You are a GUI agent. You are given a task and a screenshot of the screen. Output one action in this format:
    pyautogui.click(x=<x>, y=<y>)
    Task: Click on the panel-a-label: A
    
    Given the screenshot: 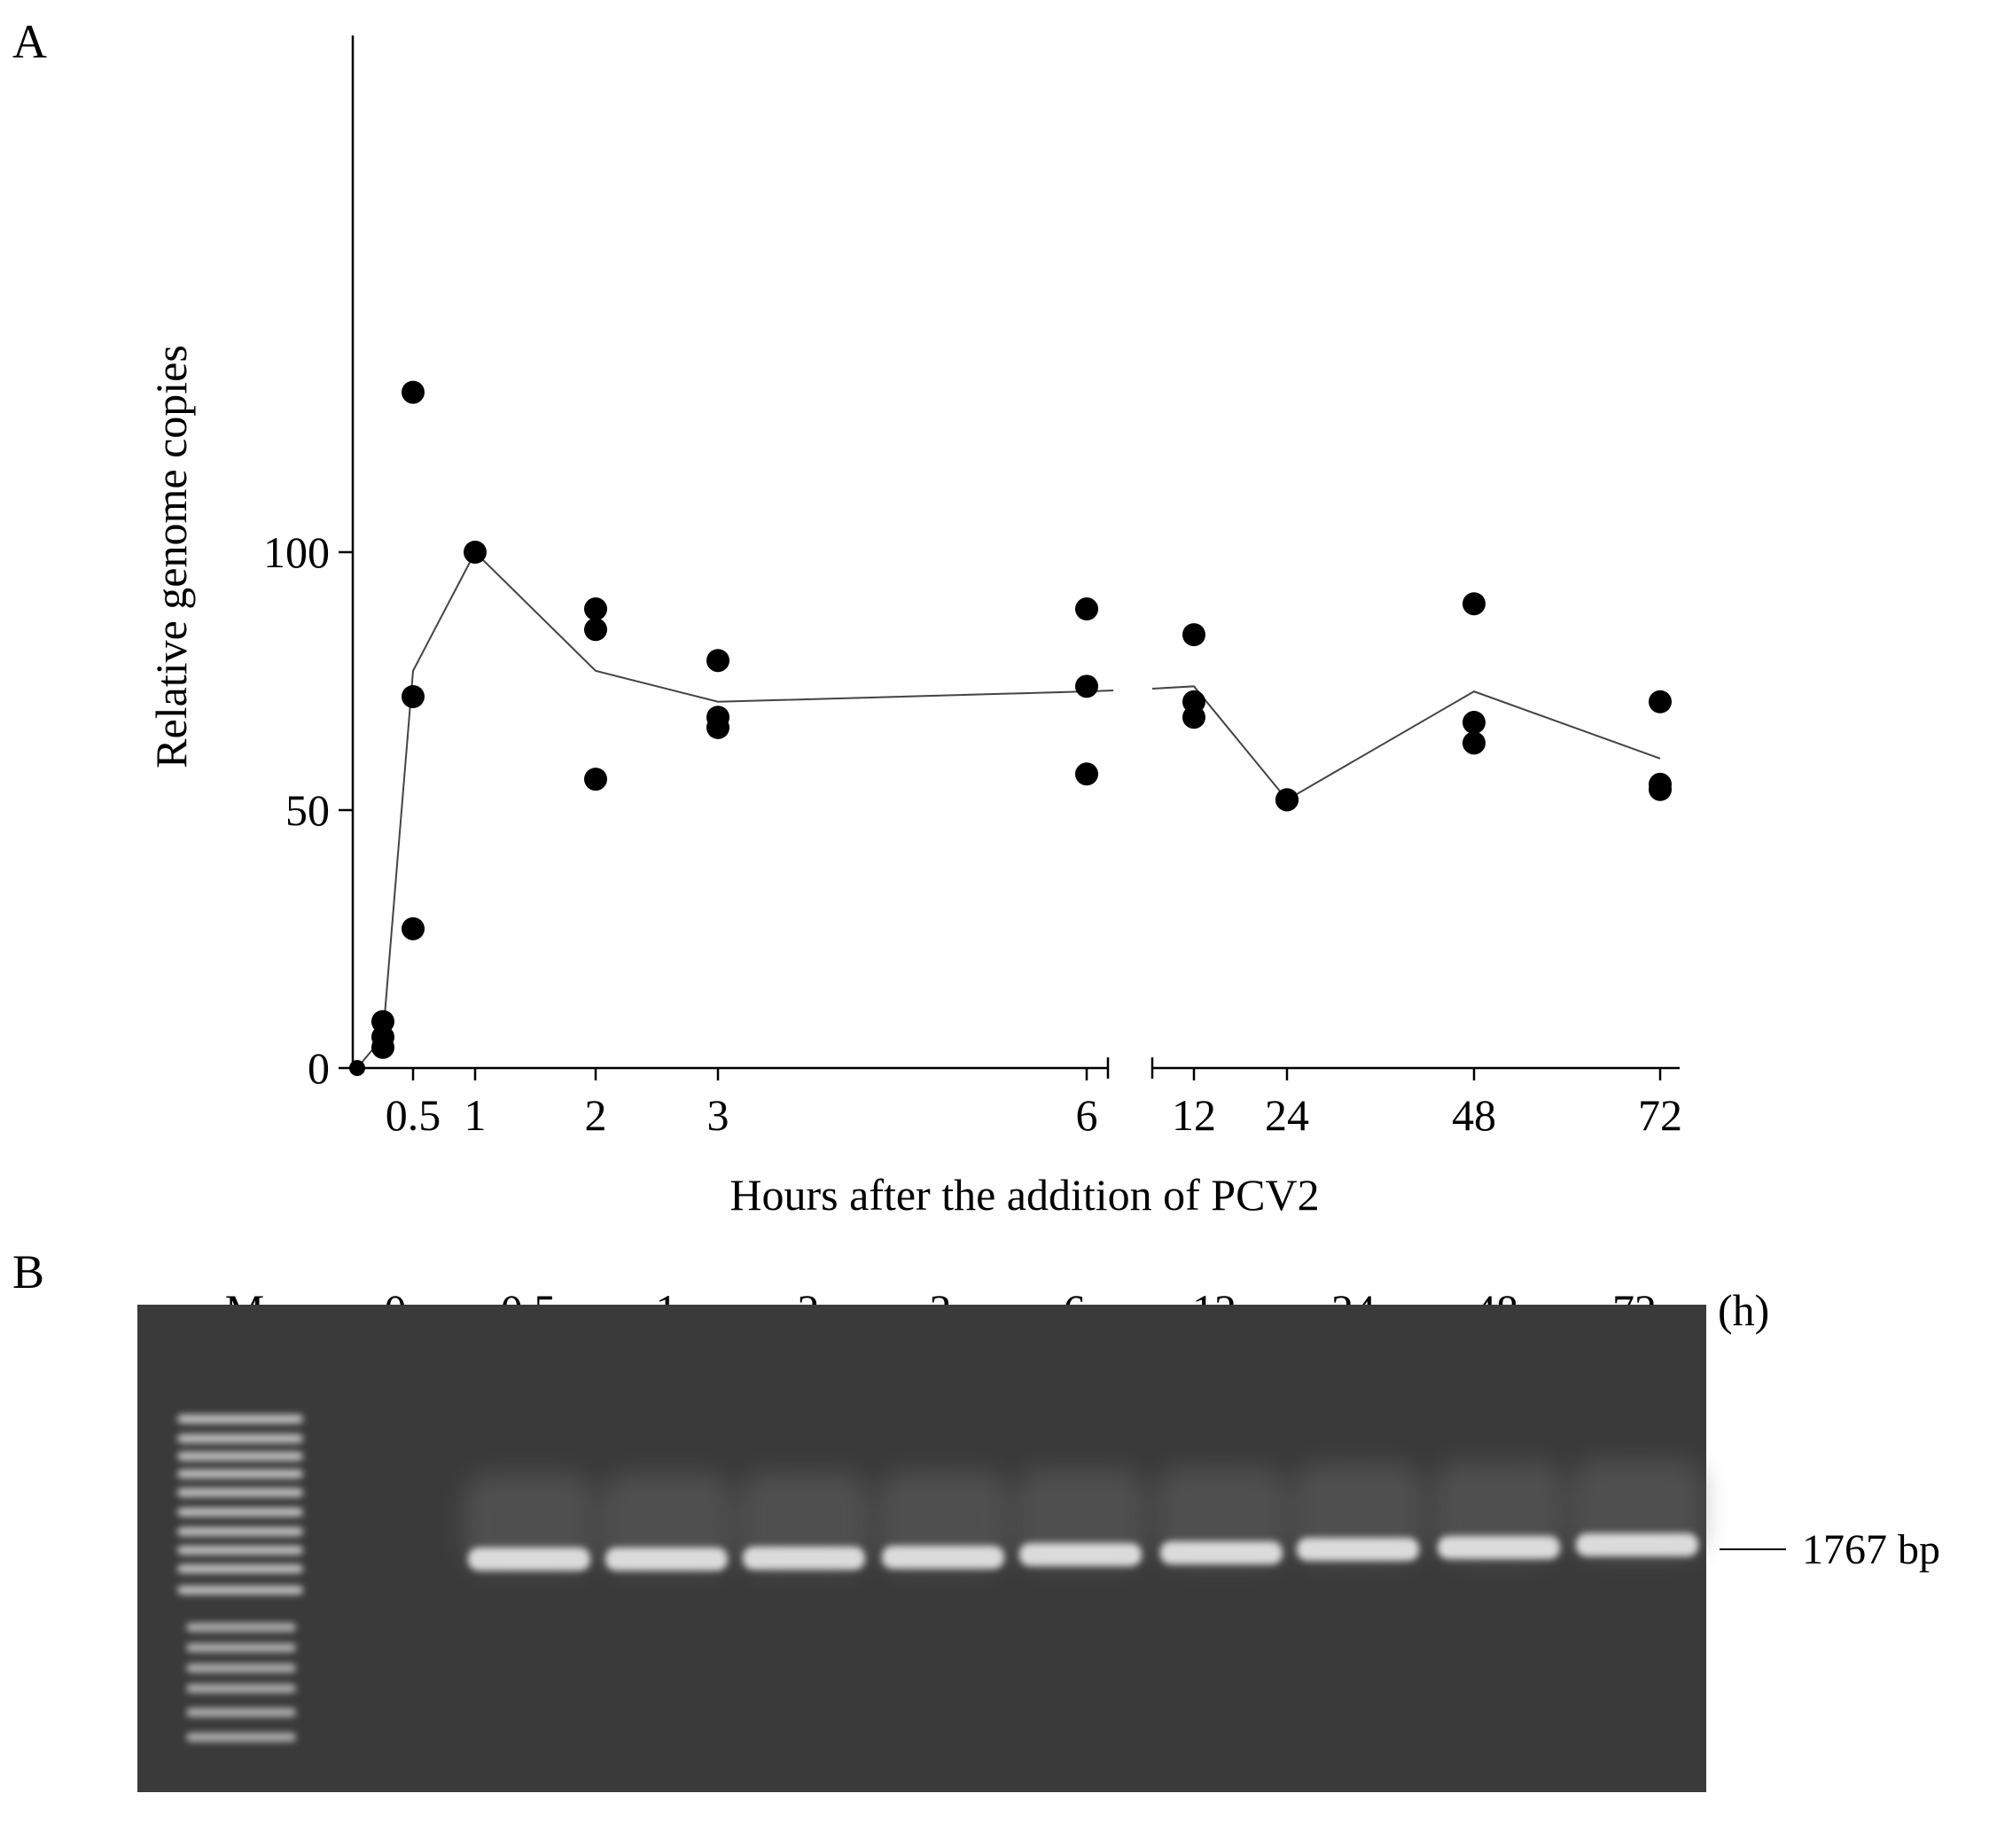 What is the action you would take?
    pyautogui.click(x=30, y=41)
    